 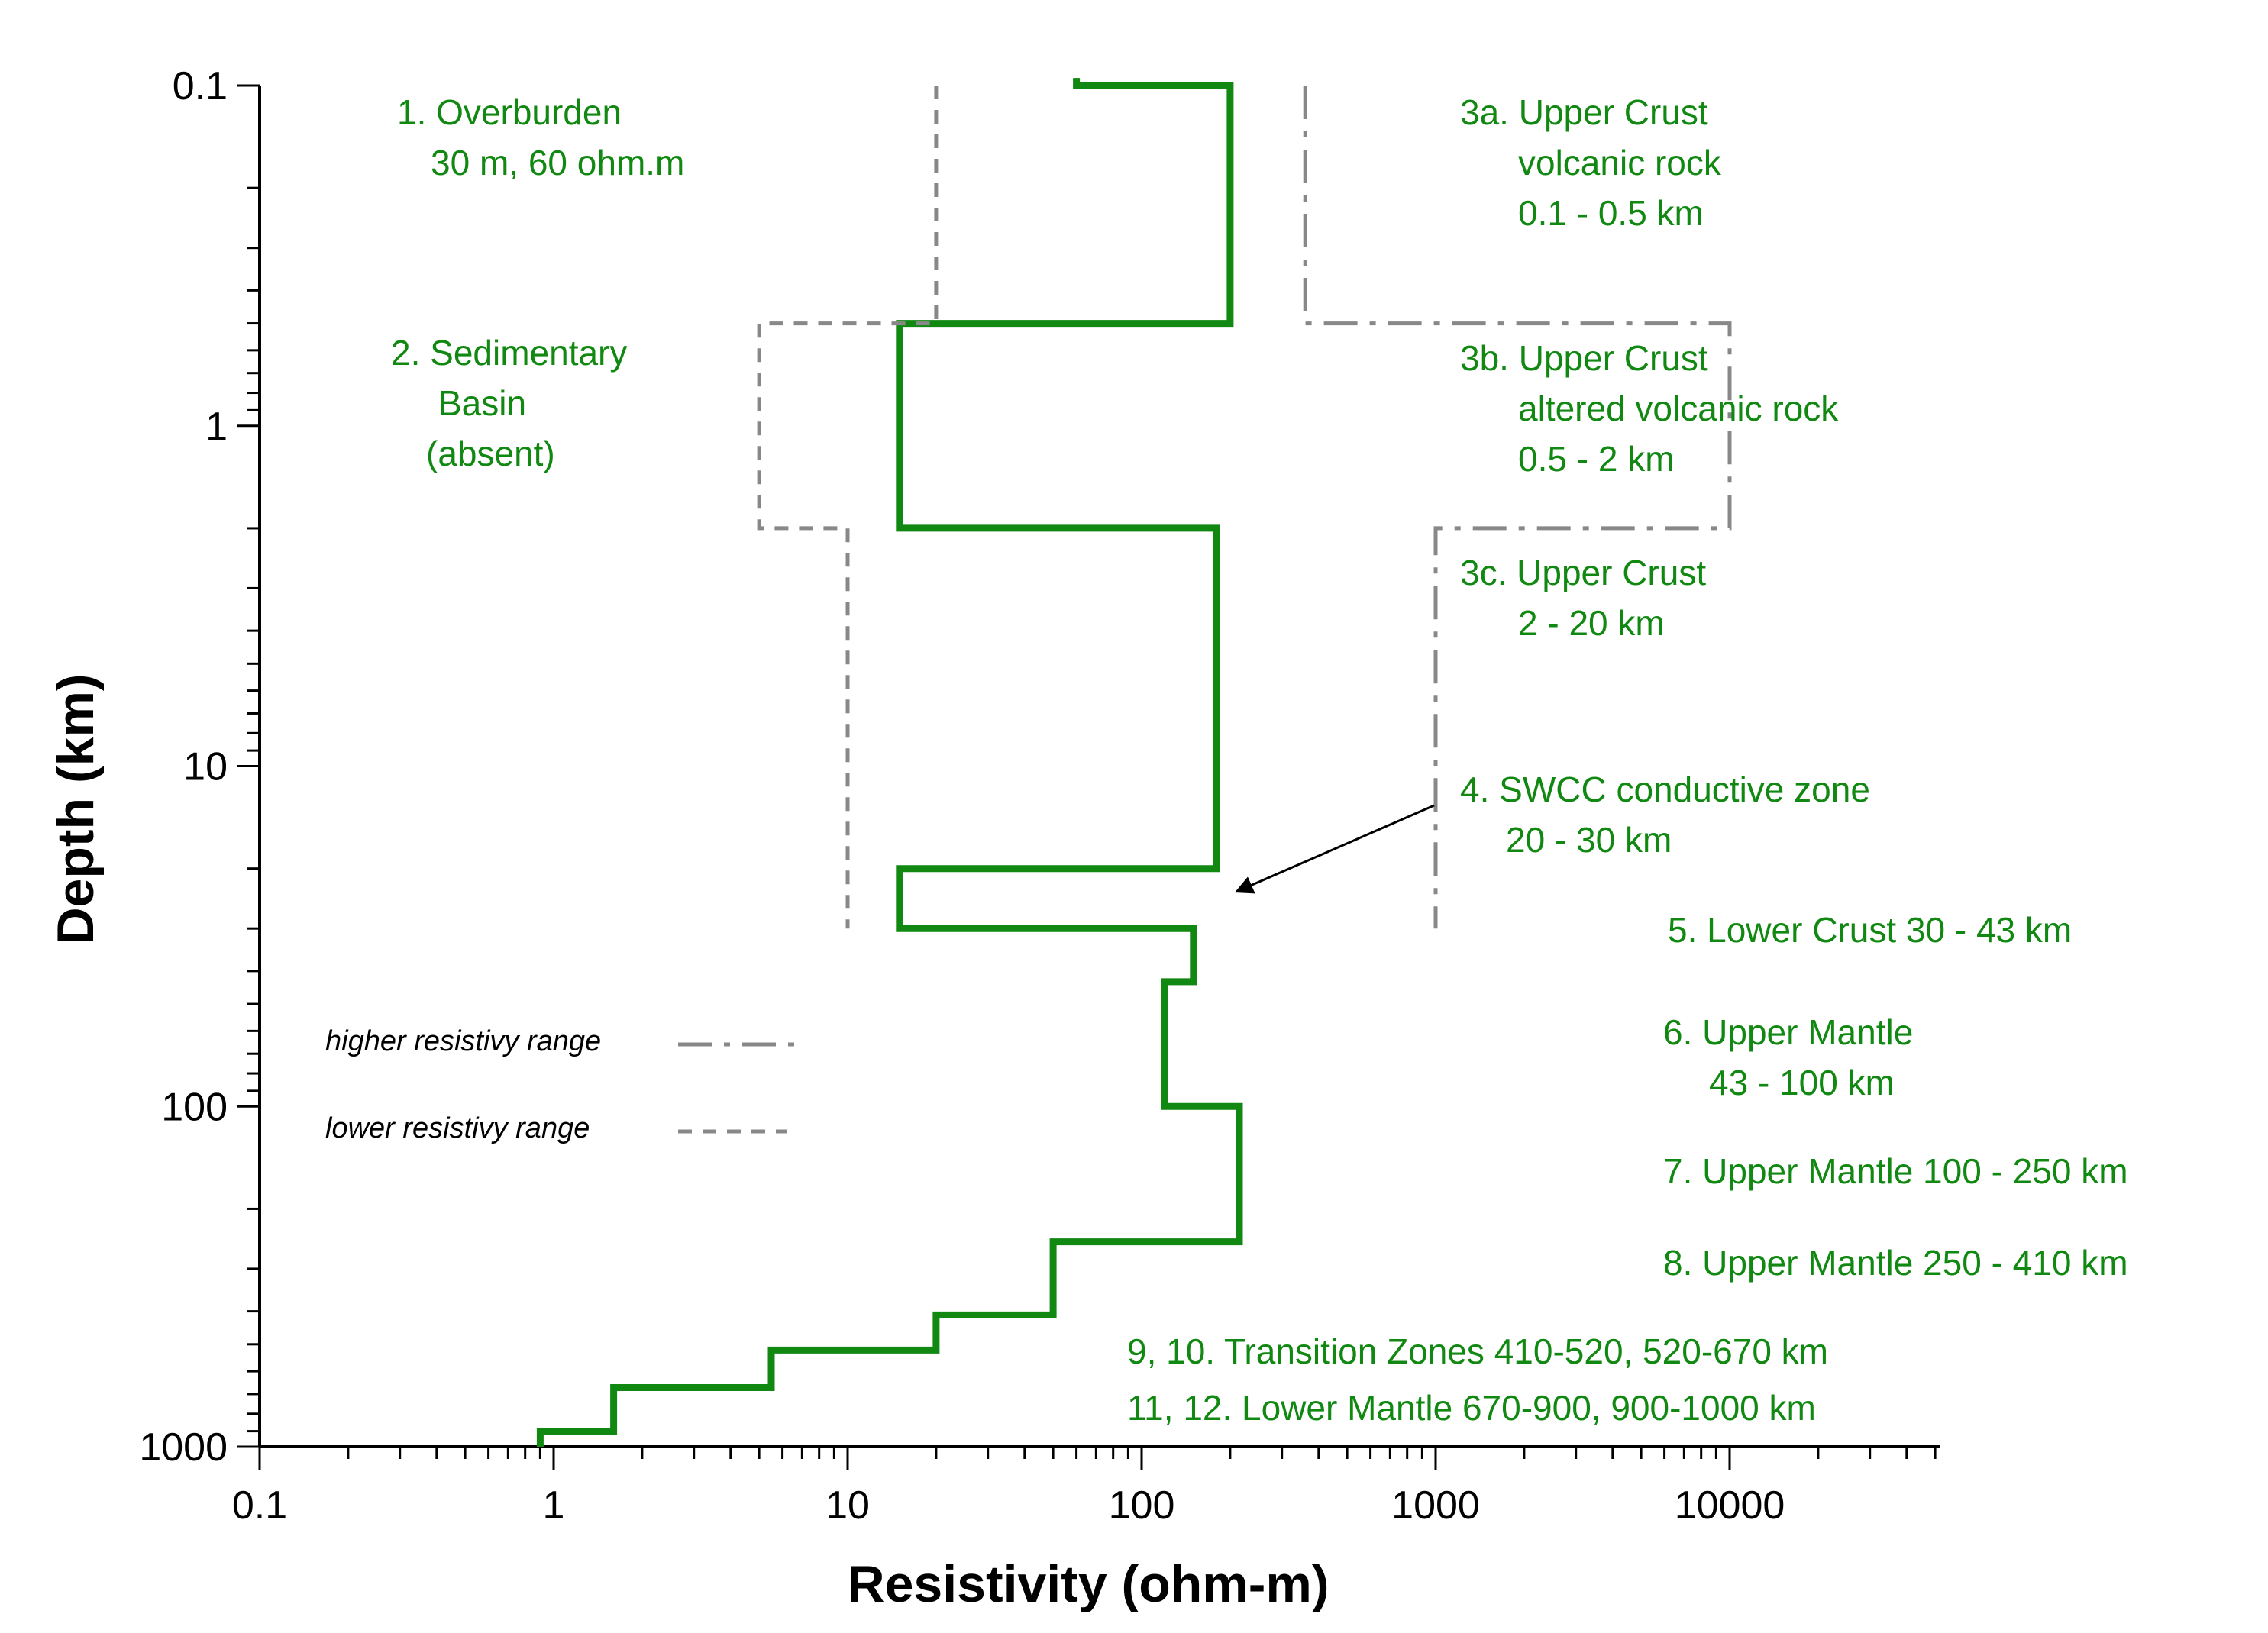 I want to click on annotation-line: 3a. Upper Crust, so click(x=1584, y=112).